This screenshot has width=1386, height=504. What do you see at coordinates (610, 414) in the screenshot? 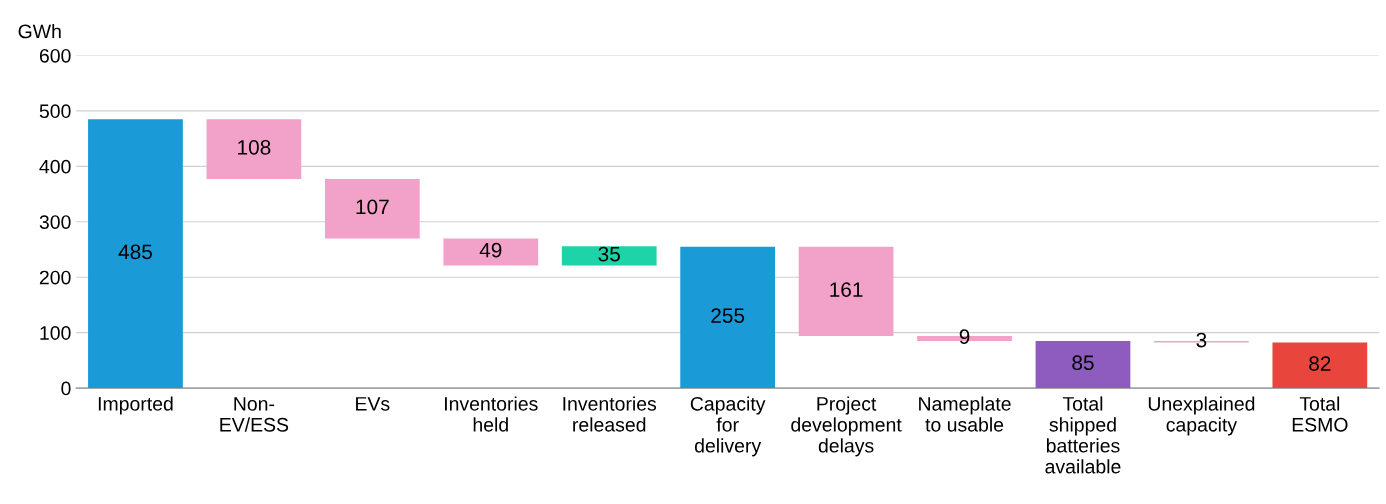
I see `x-tick-label: Inventories released` at bounding box center [610, 414].